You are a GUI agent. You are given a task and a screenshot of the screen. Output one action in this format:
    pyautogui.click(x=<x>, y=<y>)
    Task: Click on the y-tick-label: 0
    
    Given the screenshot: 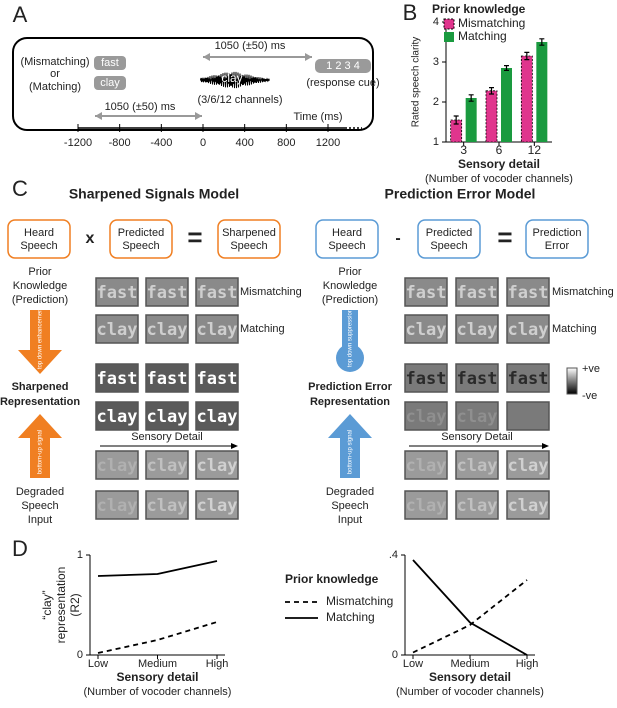 What is the action you would take?
    pyautogui.click(x=395, y=655)
    